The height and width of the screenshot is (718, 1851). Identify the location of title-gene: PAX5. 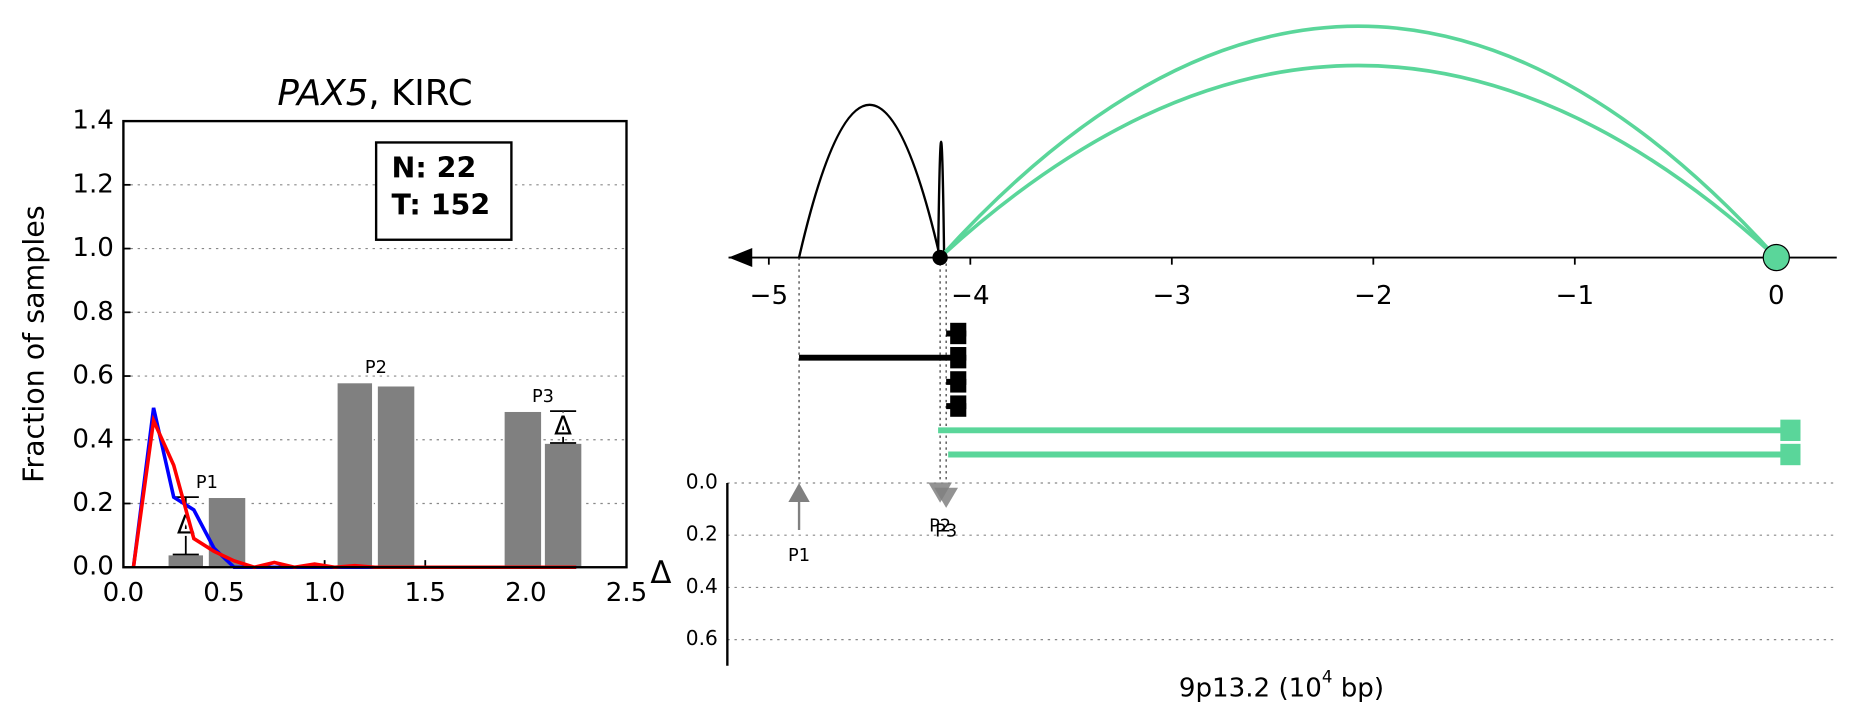
(322, 93).